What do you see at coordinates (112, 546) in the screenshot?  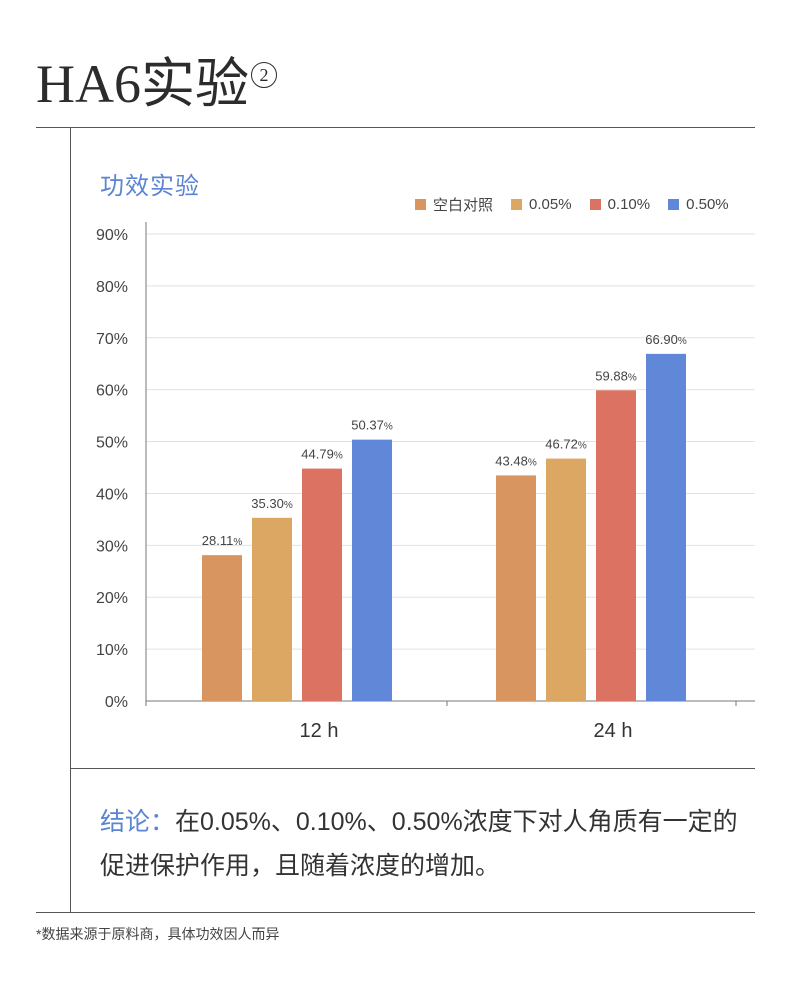 I see `y-tick-label: 30%` at bounding box center [112, 546].